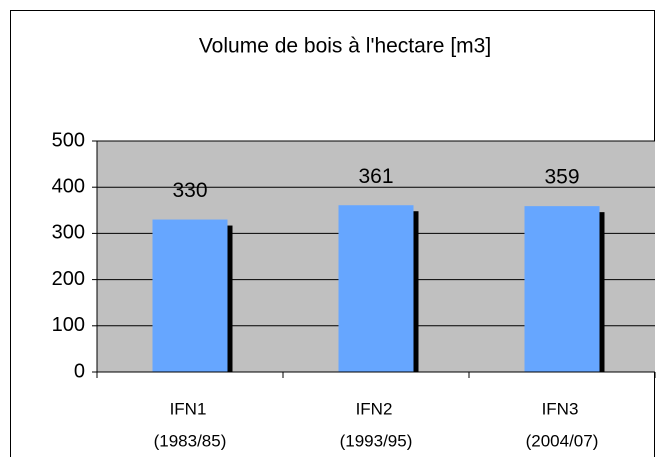 Image resolution: width=665 pixels, height=457 pixels. I want to click on data-label: 330, so click(189, 190).